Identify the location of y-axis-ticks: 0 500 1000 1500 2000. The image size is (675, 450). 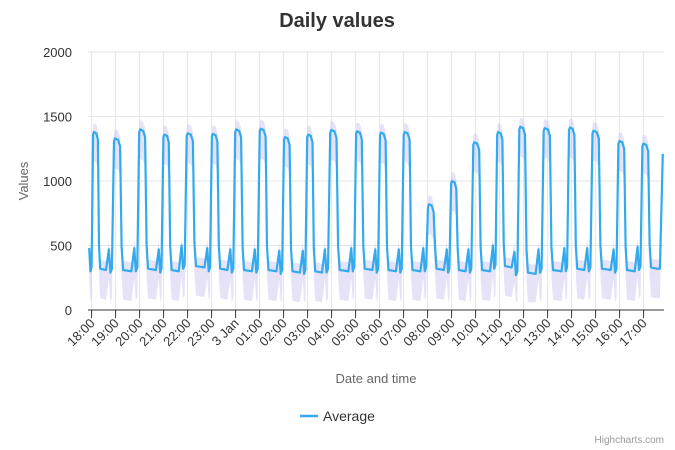
(57, 181).